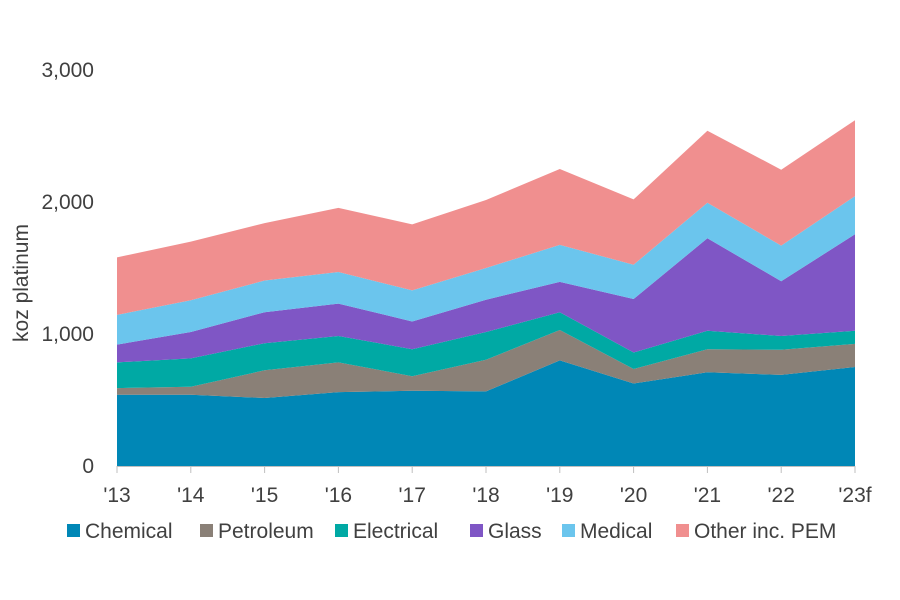  I want to click on x-axis: '13 '14 '15 '16 '17 '18 '19 '20 '21 '22 '23f, so click(487, 486).